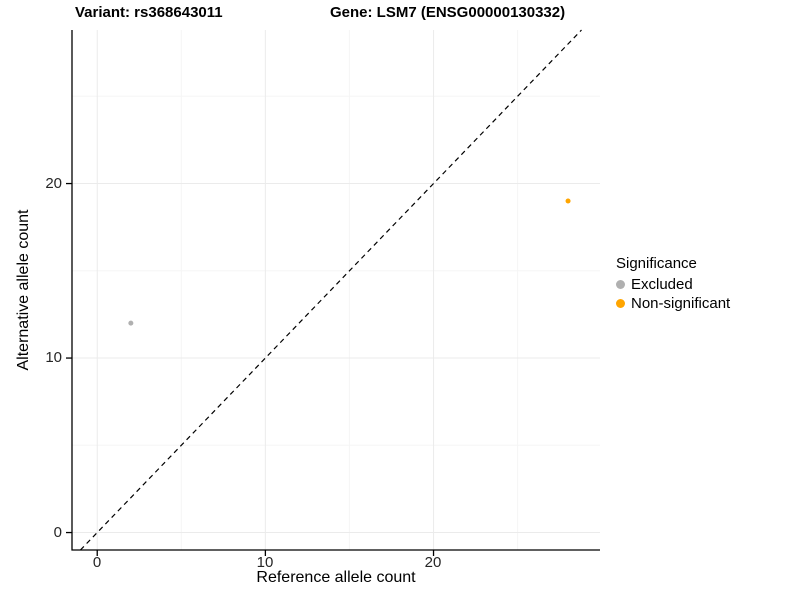 This screenshot has width=800, height=600. What do you see at coordinates (448, 12) in the screenshot?
I see `plot-title-gene: Gene: LSM7 (ENSG00000130332)` at bounding box center [448, 12].